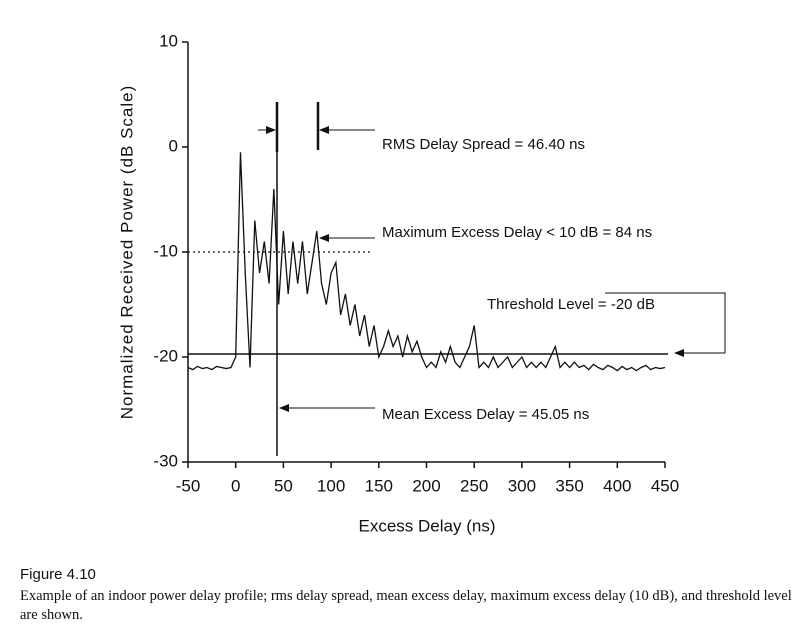  What do you see at coordinates (58, 574) in the screenshot?
I see `figure-label: Figure 4.10` at bounding box center [58, 574].